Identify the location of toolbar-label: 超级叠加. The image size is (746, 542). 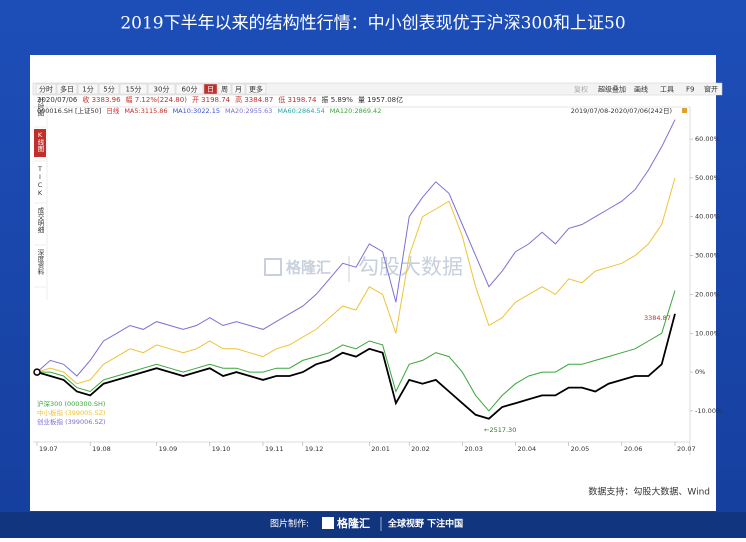
(612, 89).